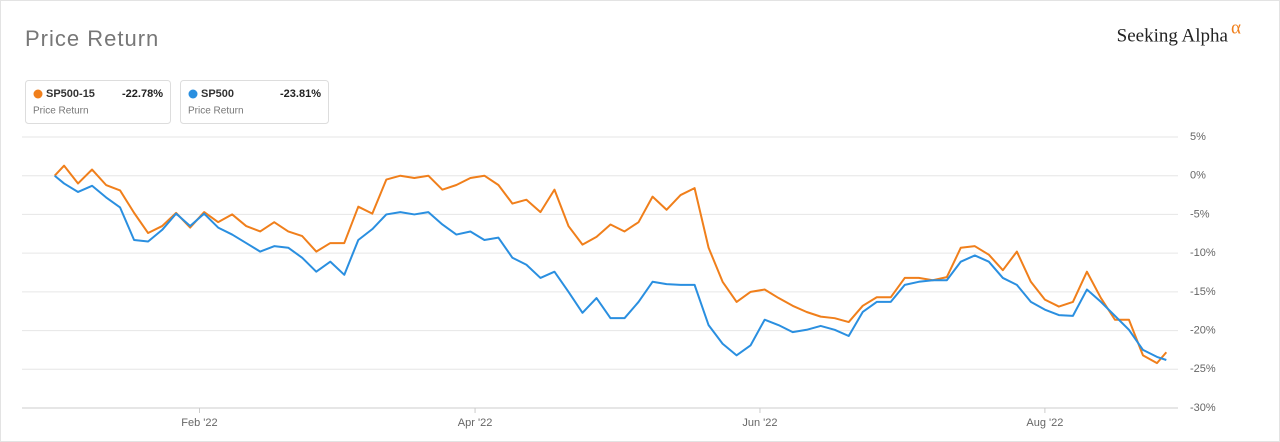 This screenshot has height=442, width=1280. Describe the element at coordinates (1236, 27) in the screenshot. I see `brand-mark: α` at that location.